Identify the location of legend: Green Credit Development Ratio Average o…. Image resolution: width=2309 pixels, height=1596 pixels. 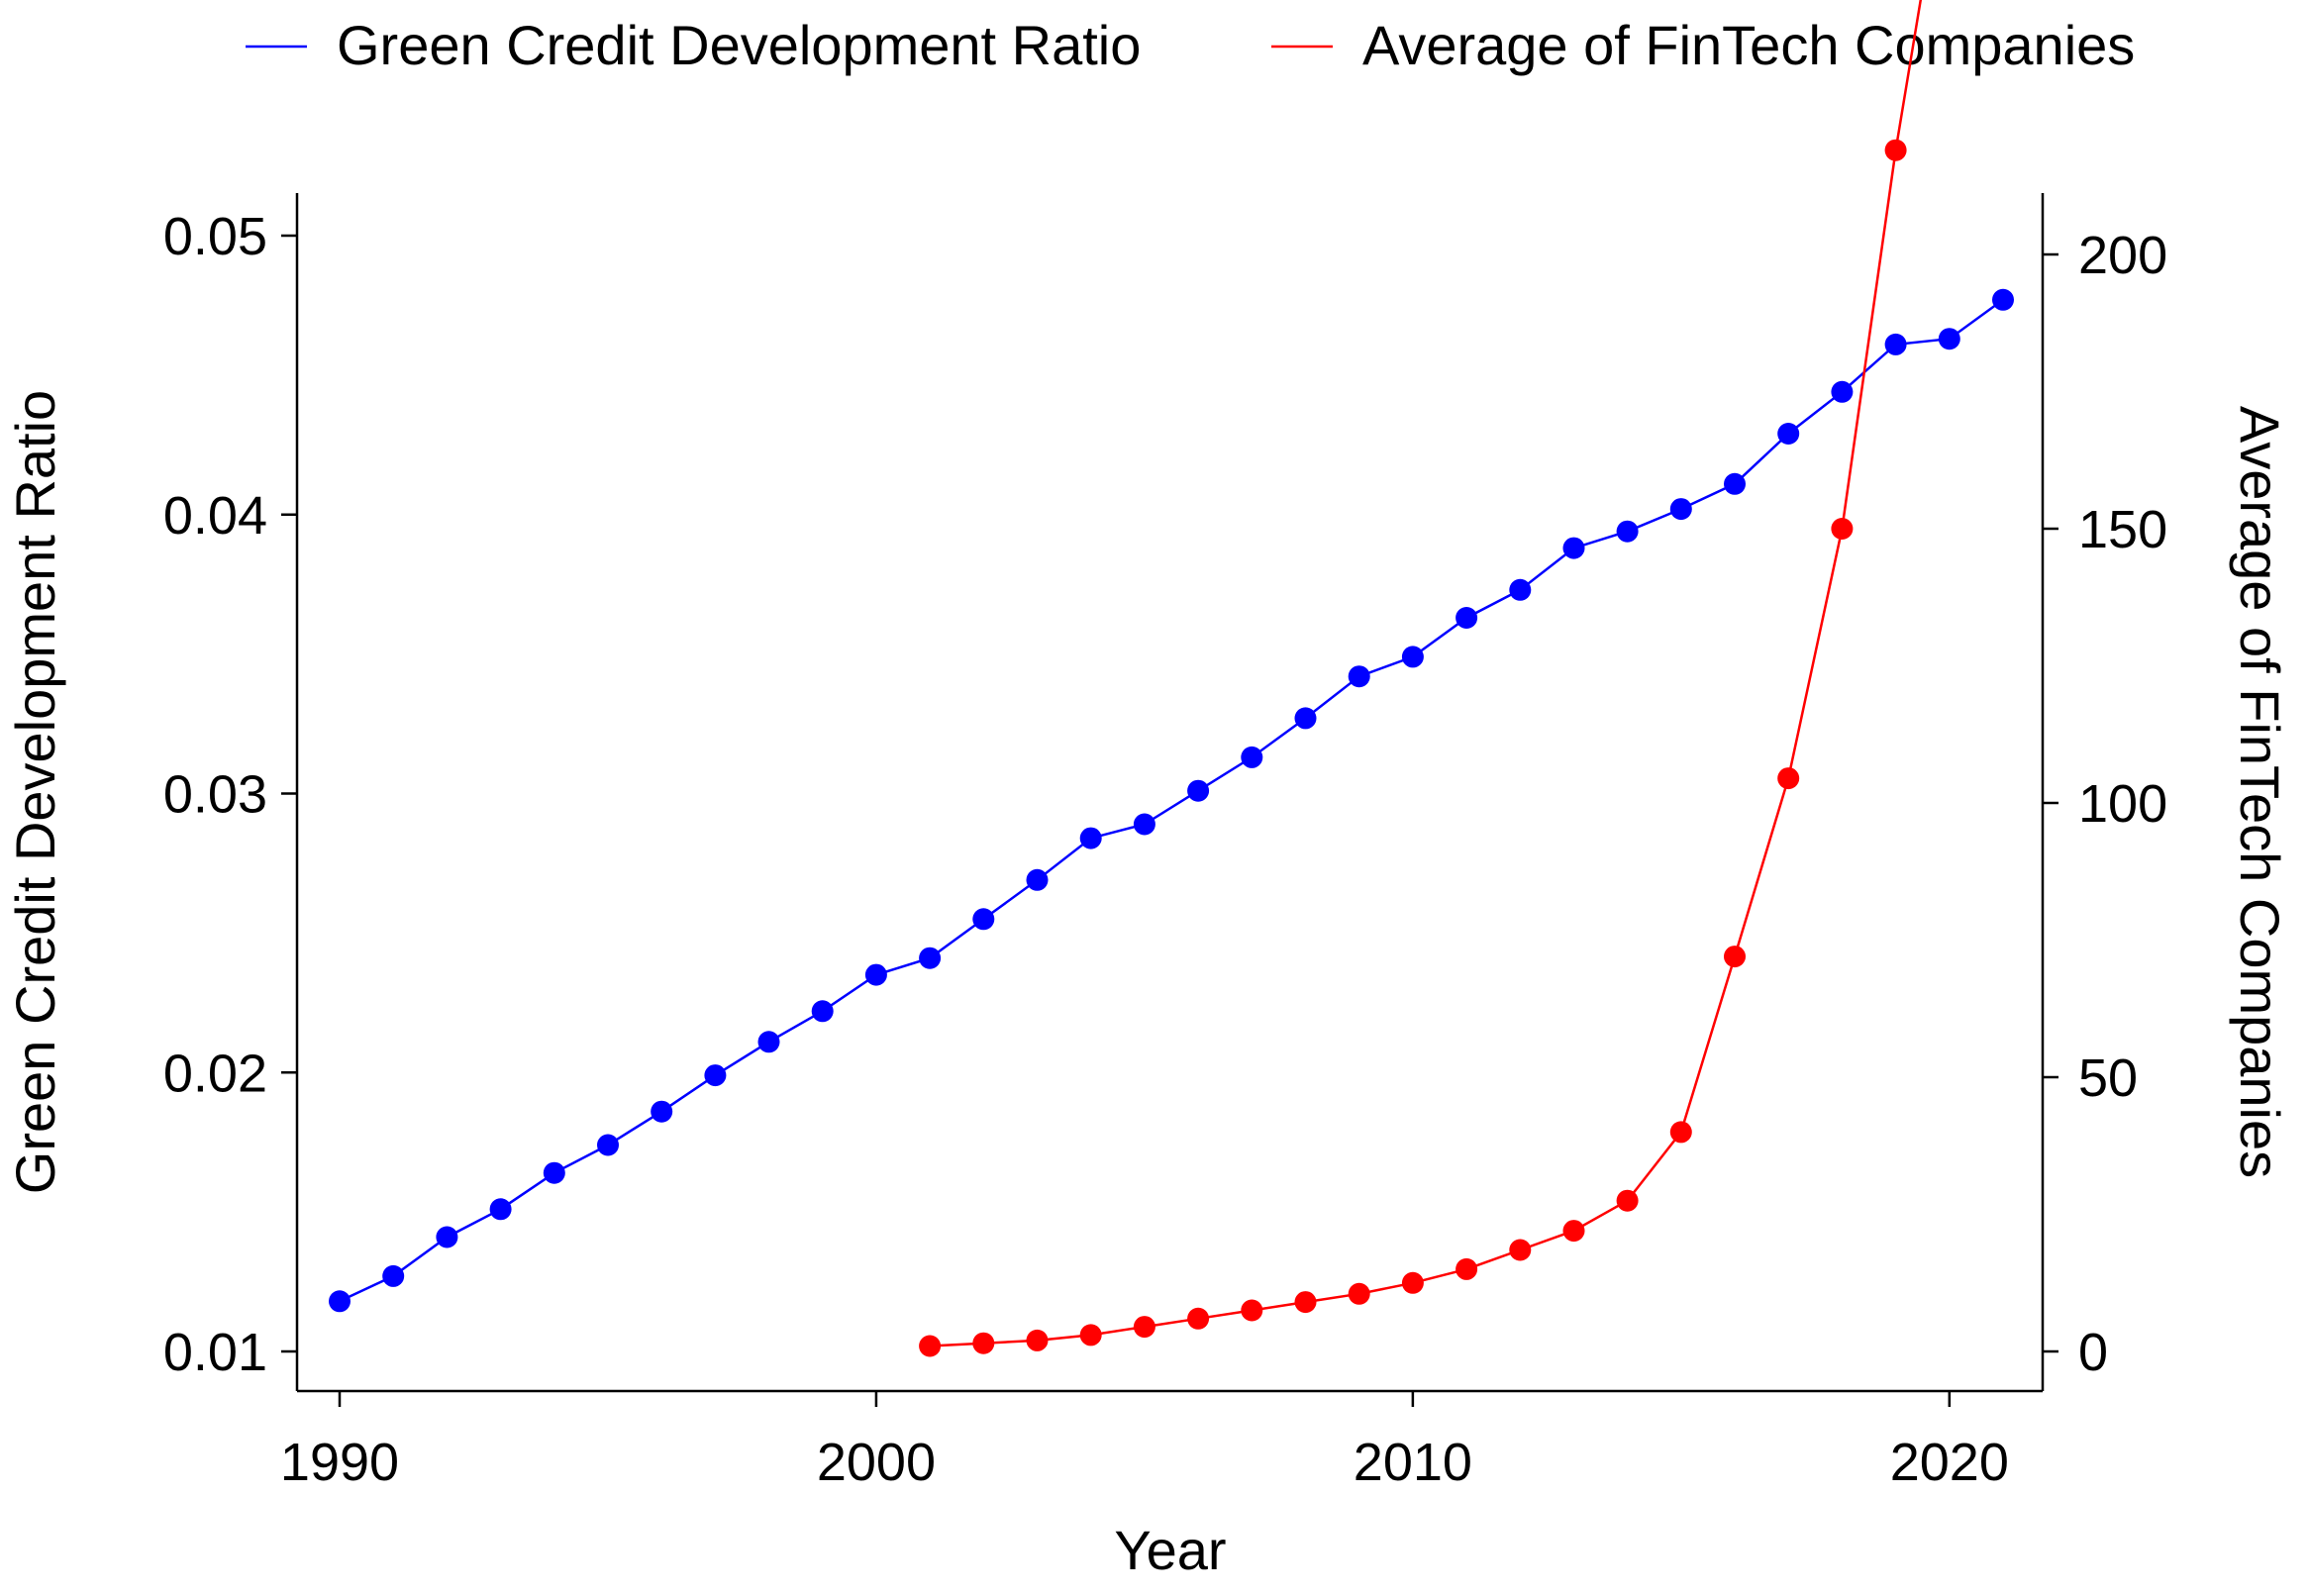
(1190, 45).